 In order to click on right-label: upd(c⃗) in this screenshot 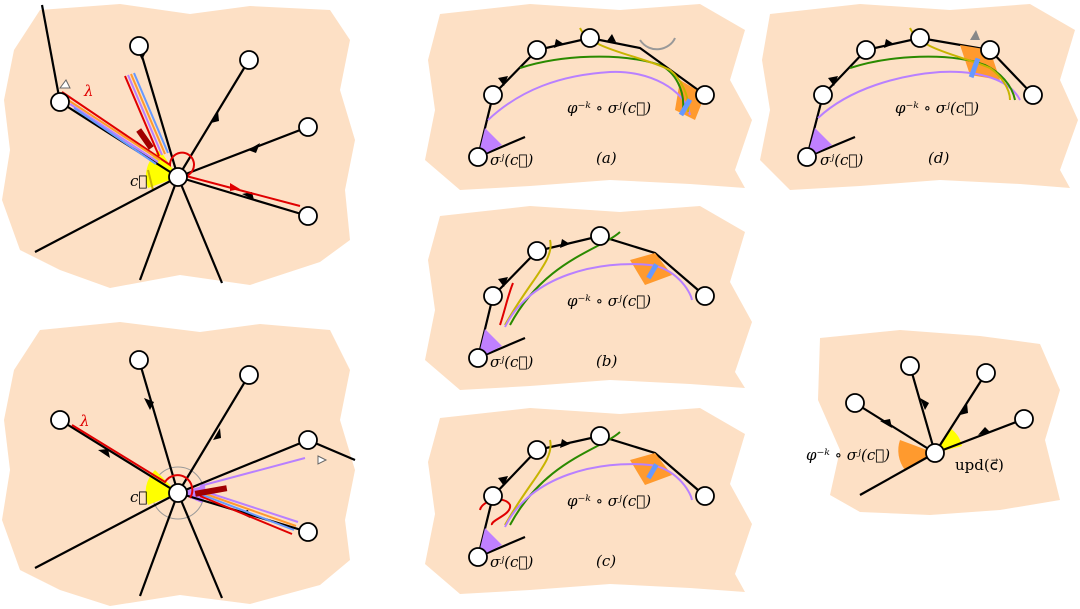, I will do `click(979, 465)`.